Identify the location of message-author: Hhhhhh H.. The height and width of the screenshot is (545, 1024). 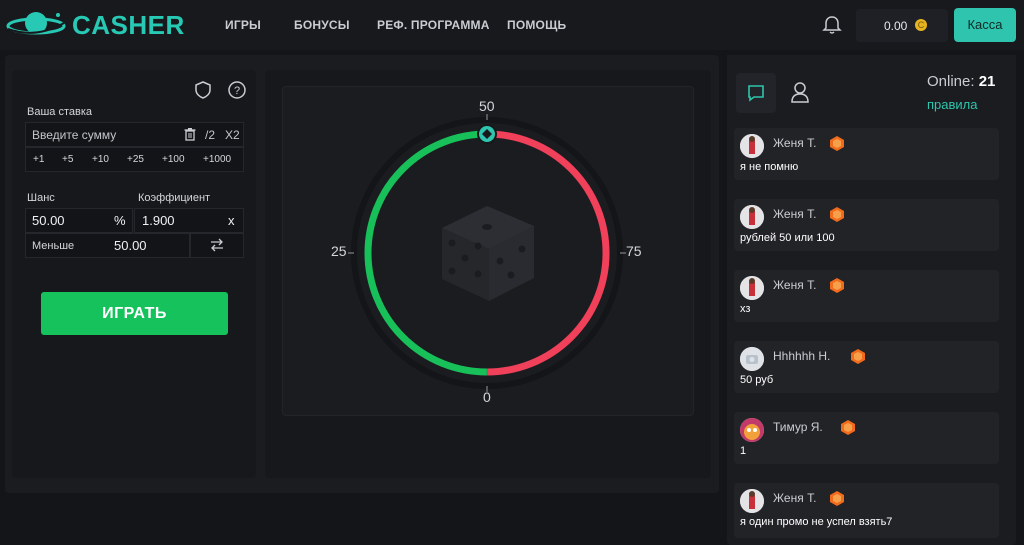
(802, 356).